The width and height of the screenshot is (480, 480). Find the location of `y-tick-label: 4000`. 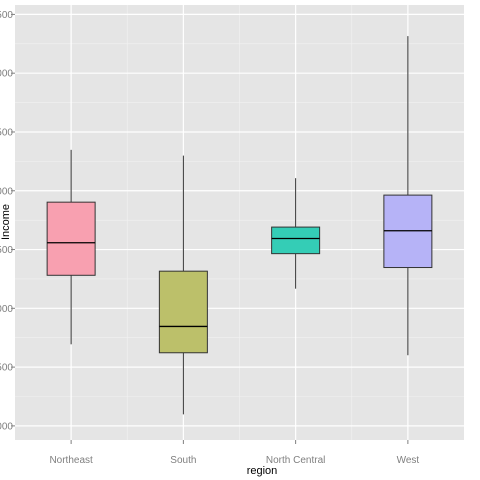

y-tick-label: 4000 is located at coordinates (6, 309).